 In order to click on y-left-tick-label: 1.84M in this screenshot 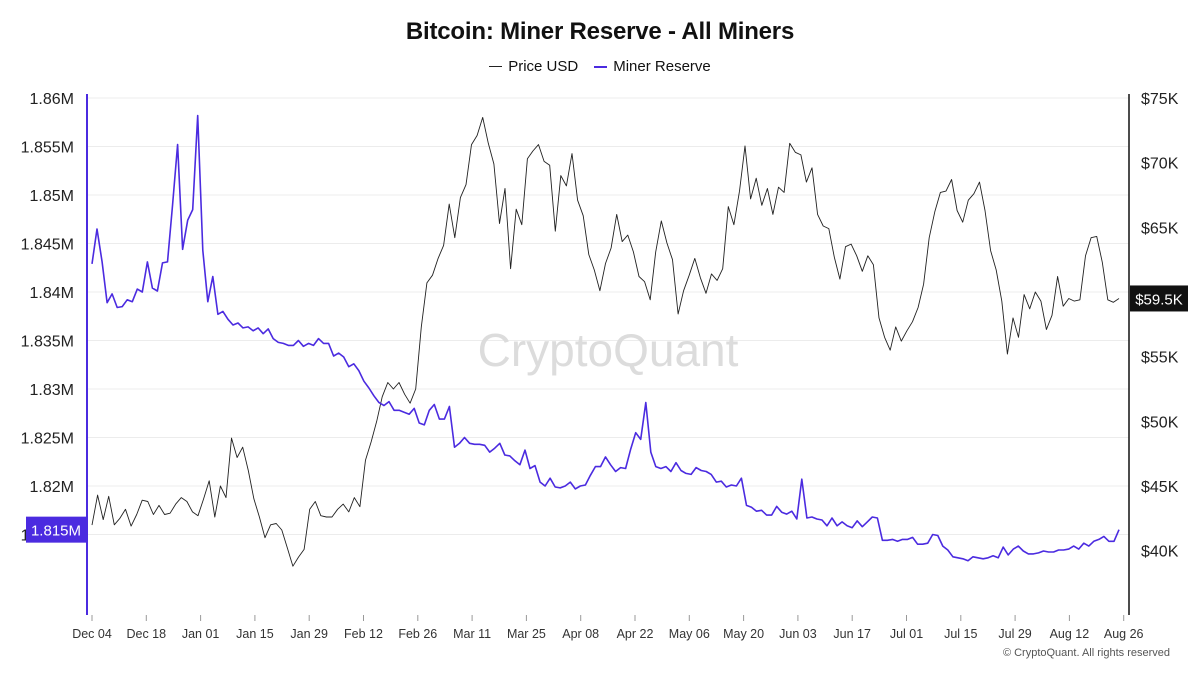, I will do `click(52, 293)`.